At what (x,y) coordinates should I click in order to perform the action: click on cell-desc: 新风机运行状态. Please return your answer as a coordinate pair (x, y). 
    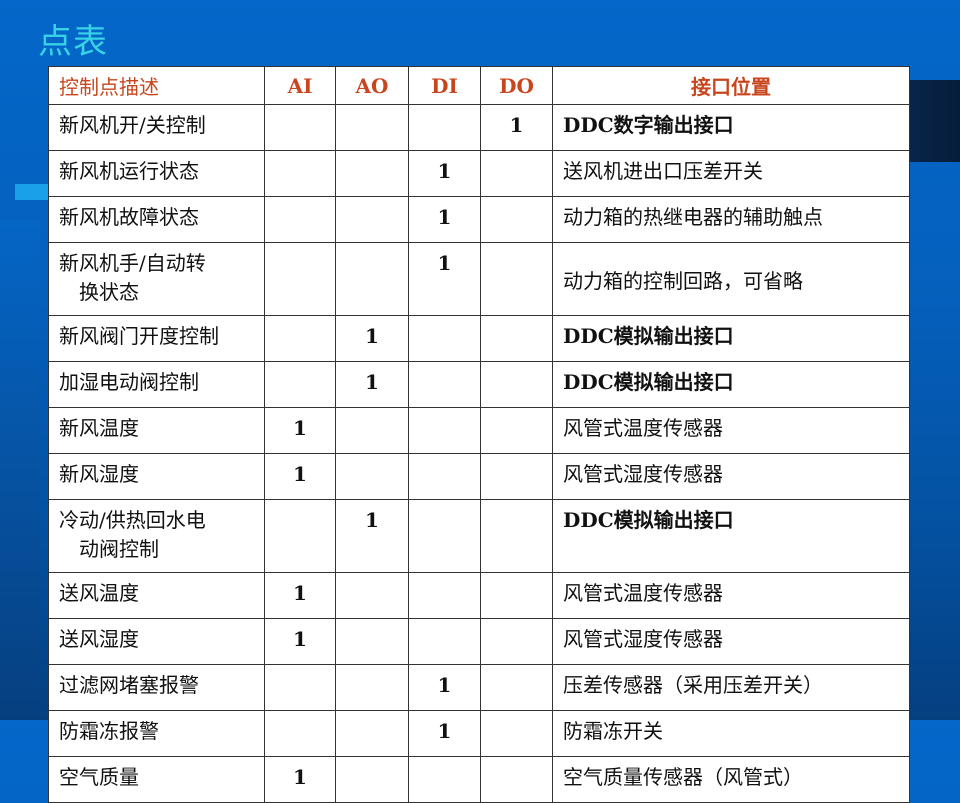
    Looking at the image, I should click on (156, 173).